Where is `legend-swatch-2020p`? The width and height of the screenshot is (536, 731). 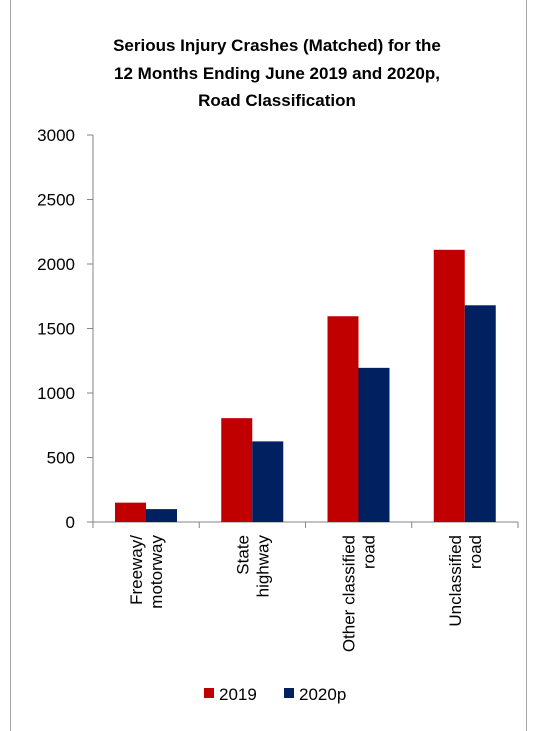
legend-swatch-2020p is located at coordinates (289, 693).